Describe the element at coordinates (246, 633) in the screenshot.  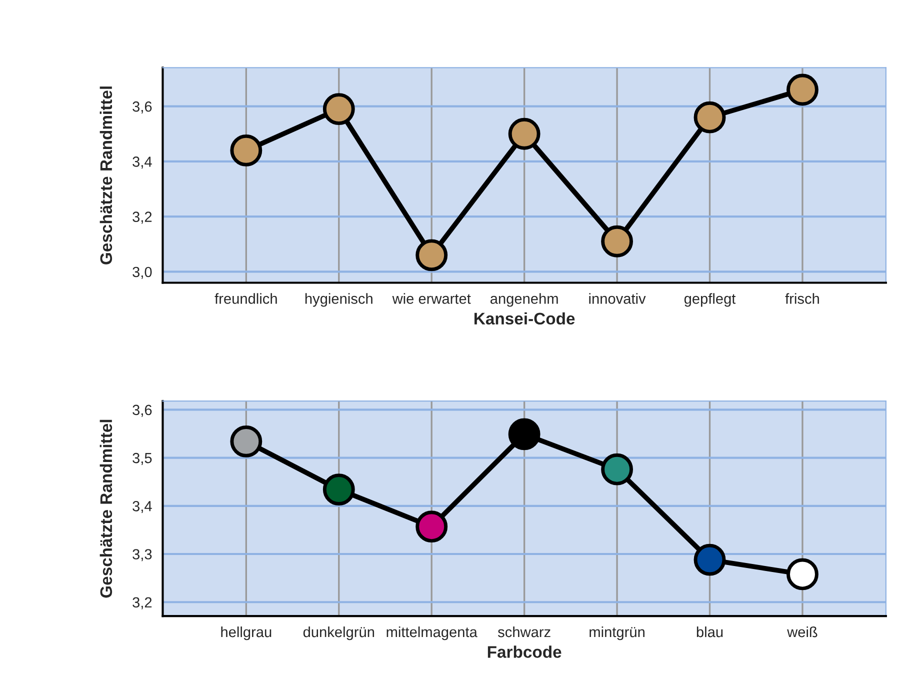
I see `x-tick-label: hellgrau` at that location.